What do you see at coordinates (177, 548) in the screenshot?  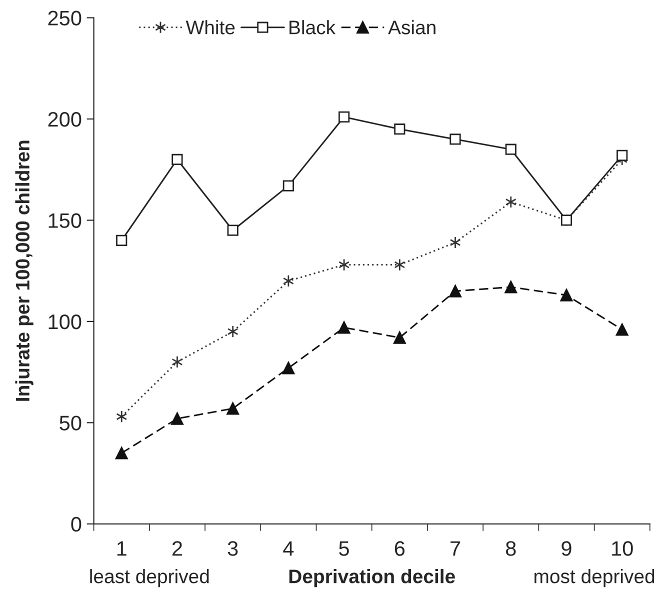 I see `x-tick-label: 2` at bounding box center [177, 548].